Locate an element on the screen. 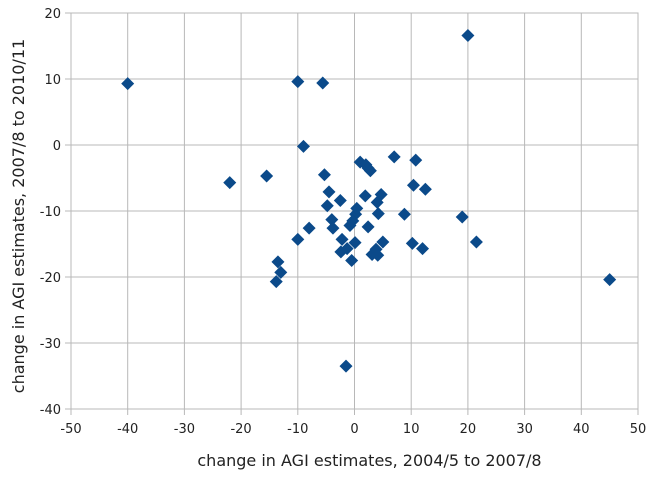 This screenshot has width=647, height=478. y-tick-label: -30 is located at coordinates (50, 344).